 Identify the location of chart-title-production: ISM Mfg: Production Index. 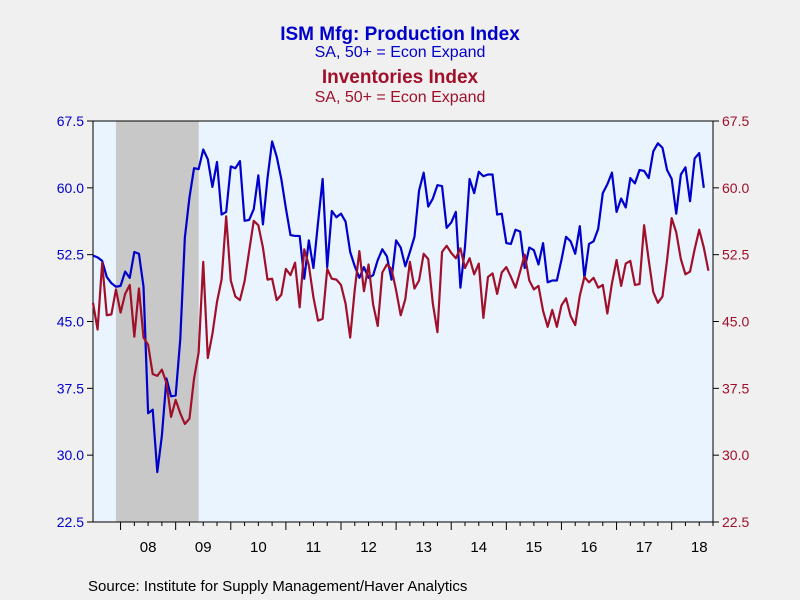
(400, 34).